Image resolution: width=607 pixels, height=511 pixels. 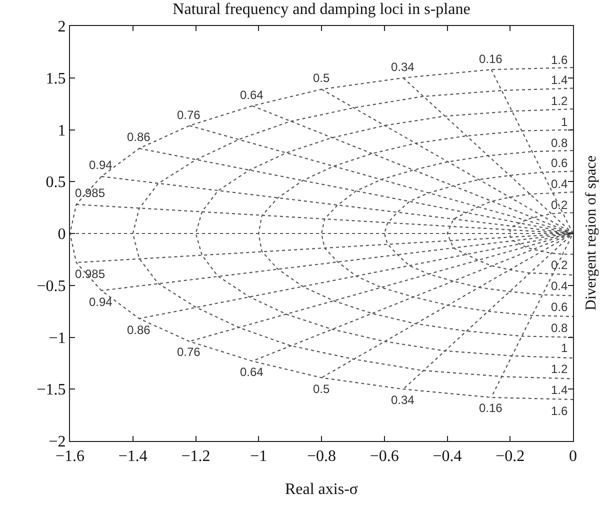 What do you see at coordinates (592, 232) in the screenshot?
I see `y2-axis-title: Divergent region of space` at bounding box center [592, 232].